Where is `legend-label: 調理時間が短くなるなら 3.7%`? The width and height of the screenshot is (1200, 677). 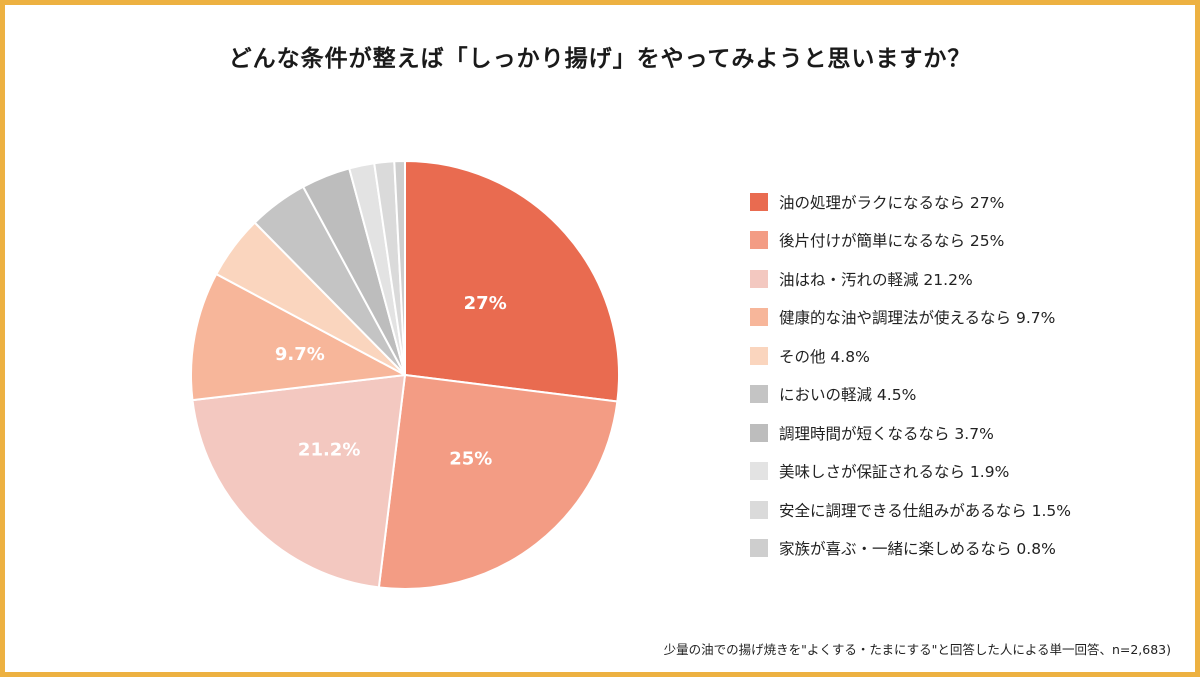 legend-label: 調理時間が短くなるなら 3.7% is located at coordinates (886, 433).